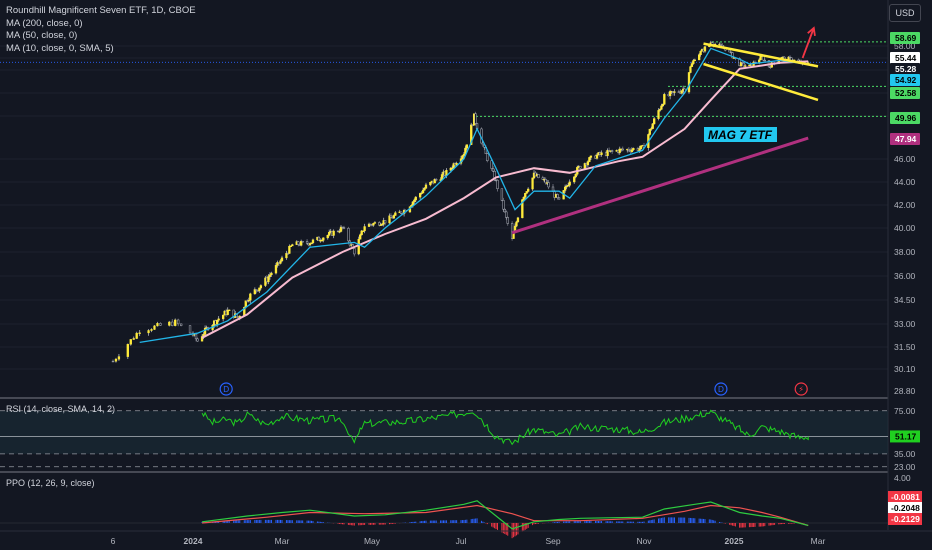 This screenshot has width=932, height=550. Describe the element at coordinates (505, 427) in the screenshot. I see `rsi-line` at that location.